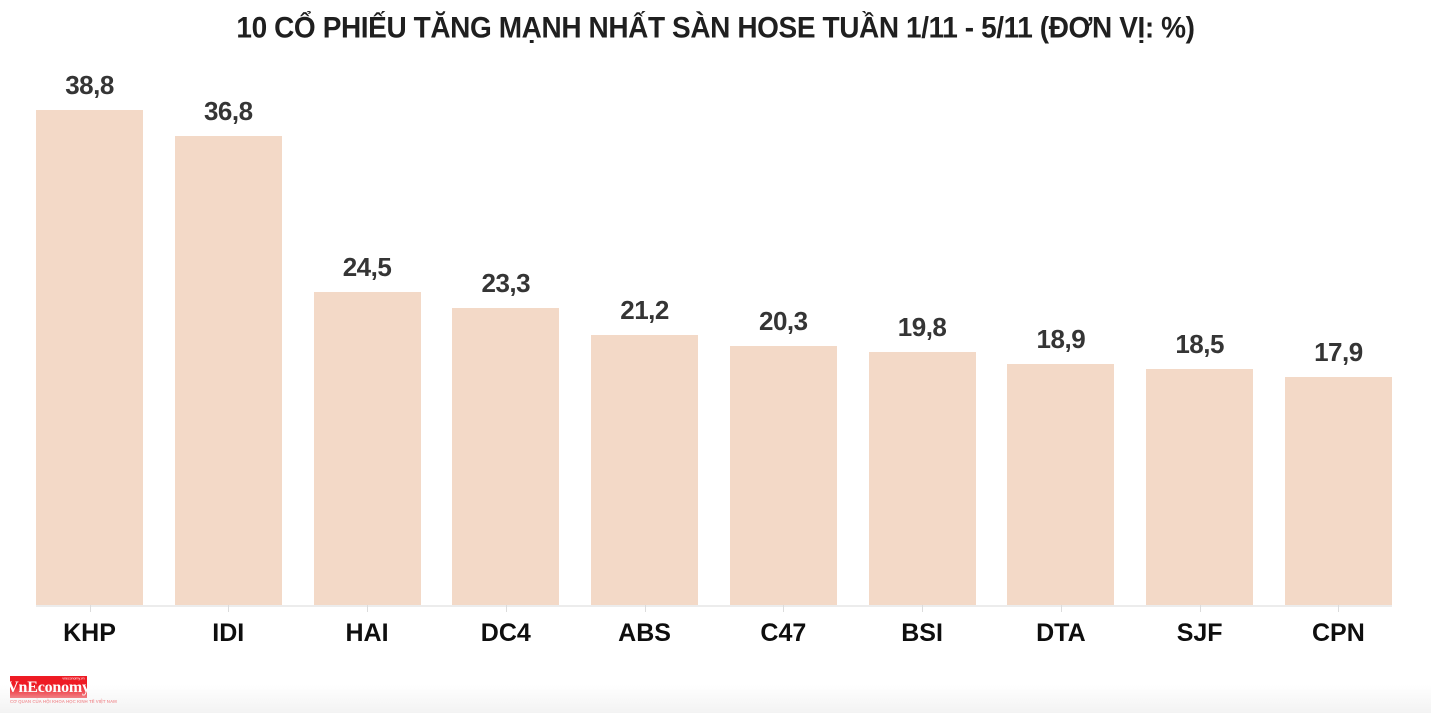  Describe the element at coordinates (228, 111) in the screenshot. I see `bar-value-label: 36,8` at that location.